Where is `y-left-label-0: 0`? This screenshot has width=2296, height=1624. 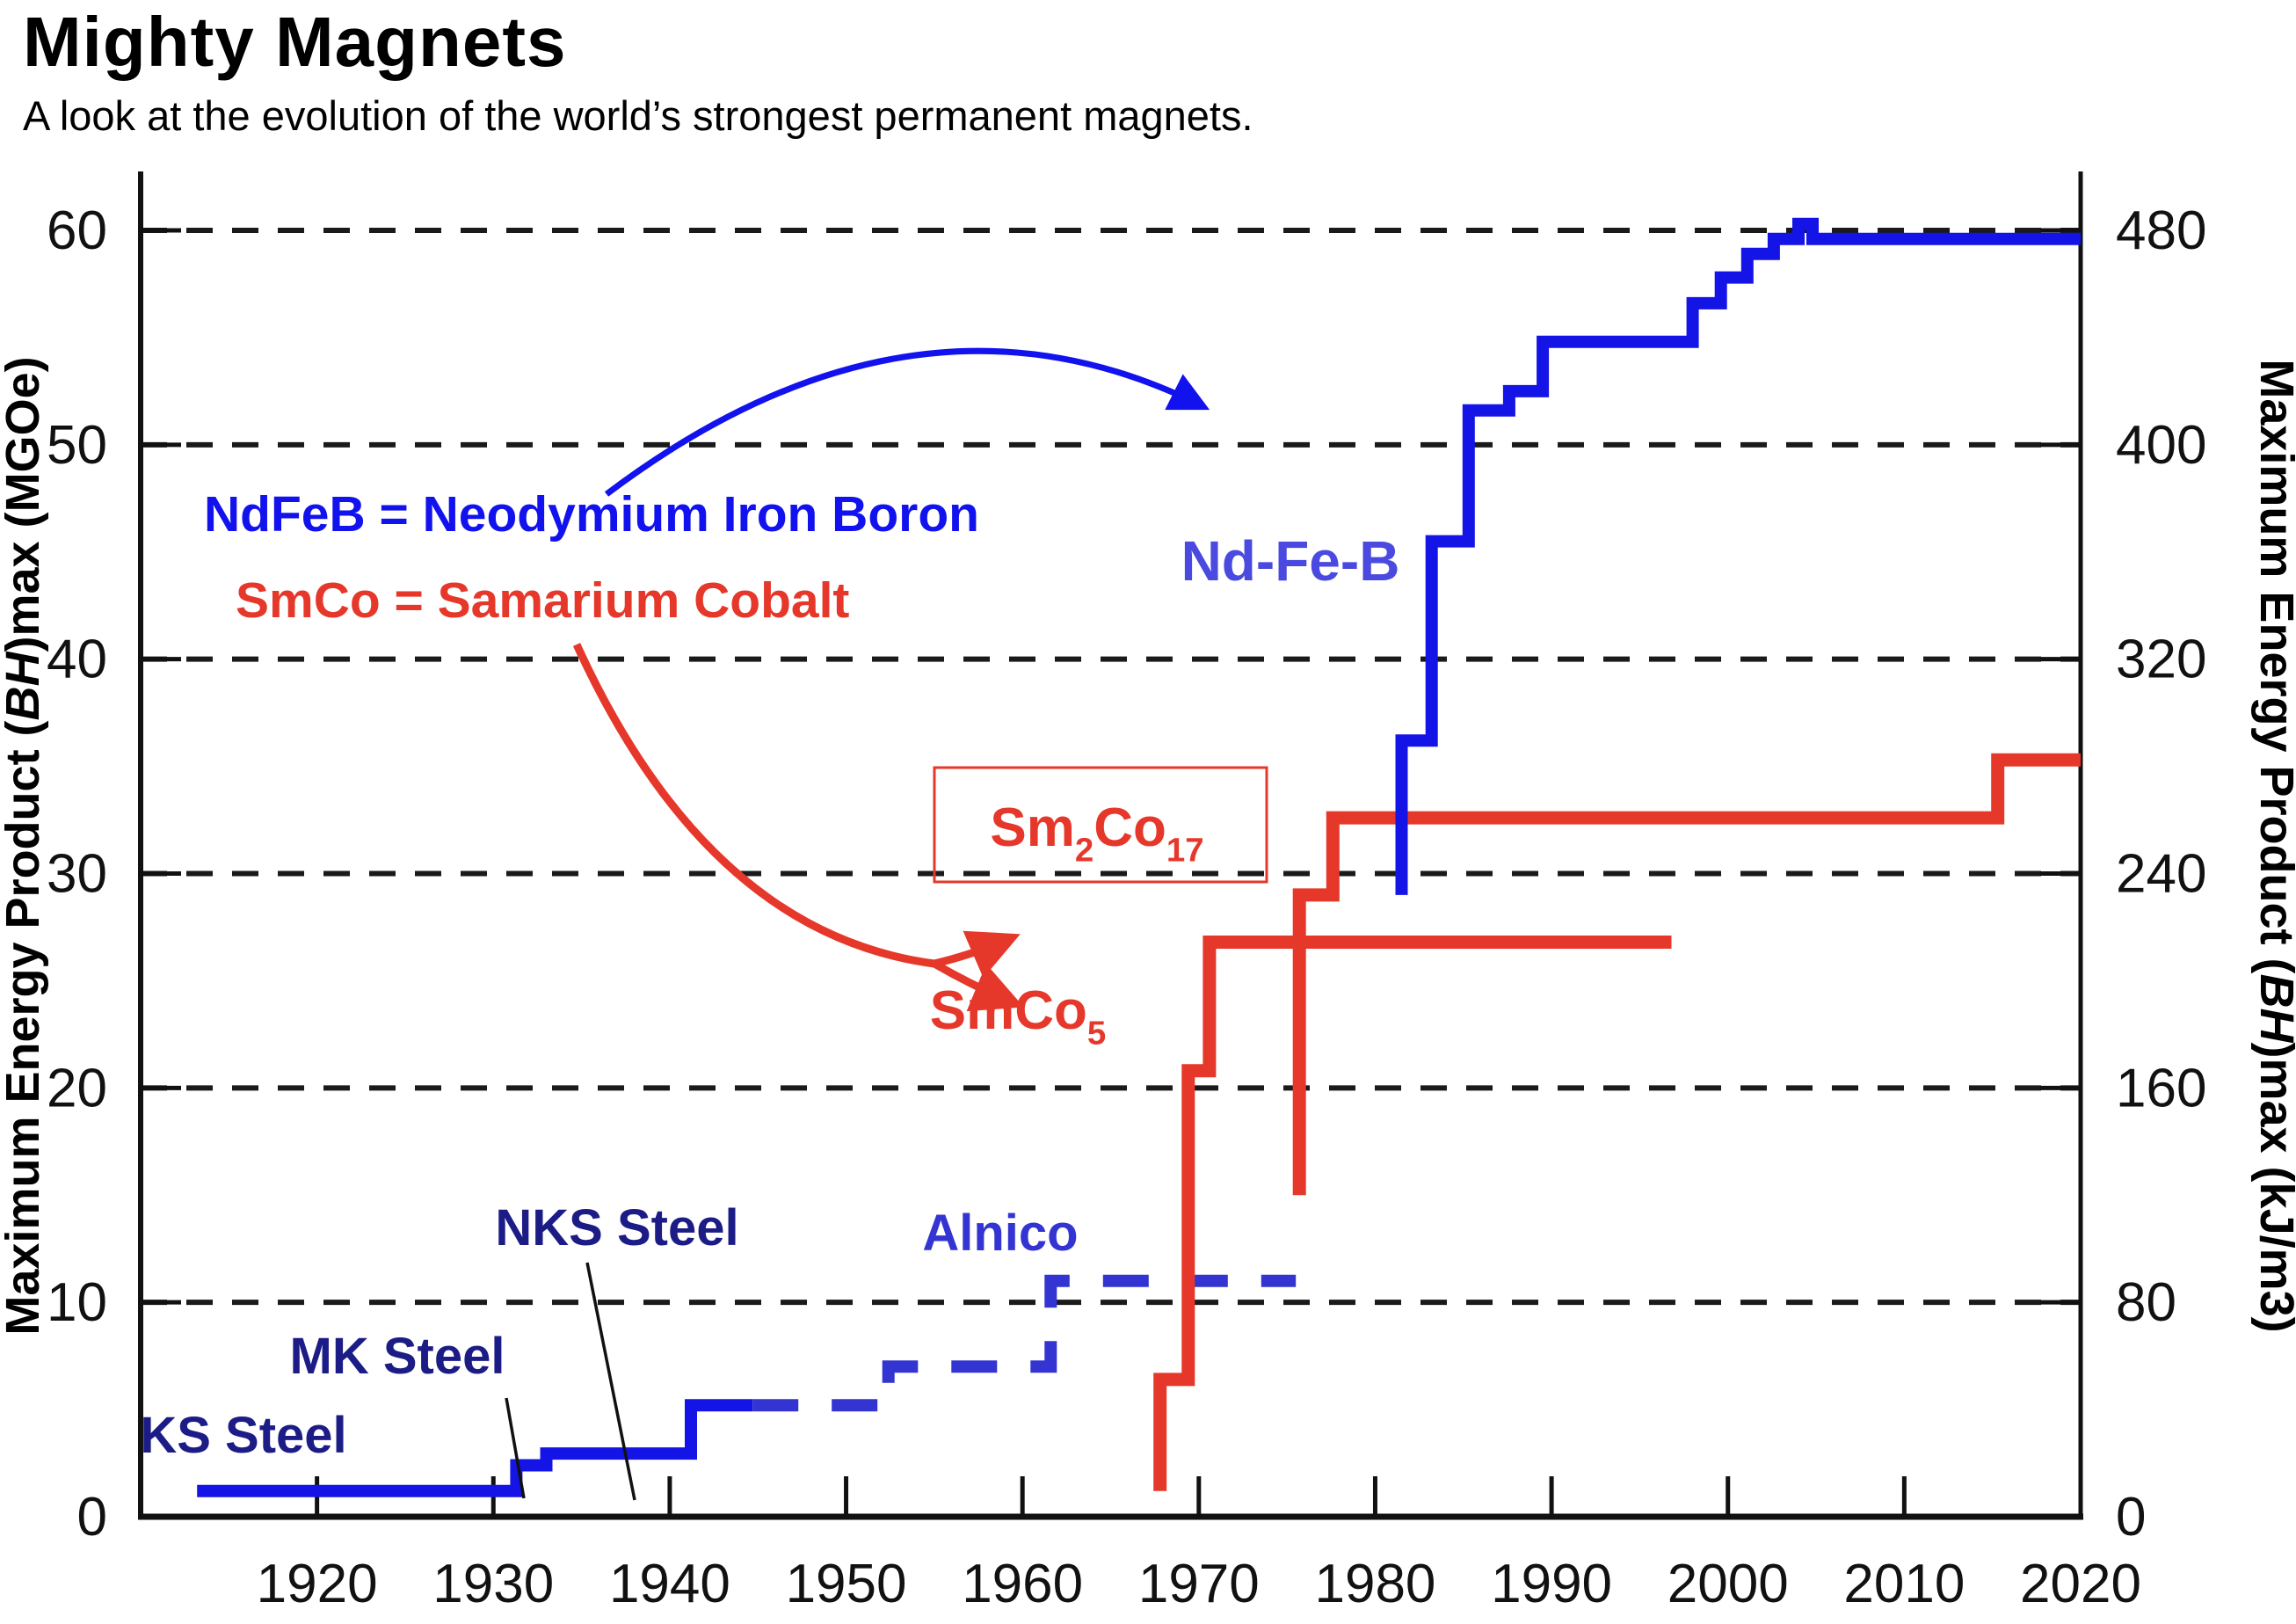
y-left-label-0: 0 is located at coordinates (92, 1517).